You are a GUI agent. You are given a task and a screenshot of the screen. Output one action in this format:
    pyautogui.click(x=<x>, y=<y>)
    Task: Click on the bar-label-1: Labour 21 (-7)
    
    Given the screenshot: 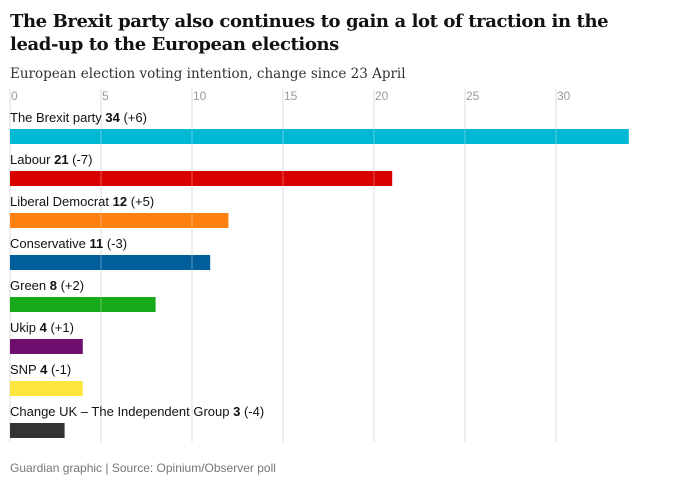 What is the action you would take?
    pyautogui.click(x=51, y=159)
    